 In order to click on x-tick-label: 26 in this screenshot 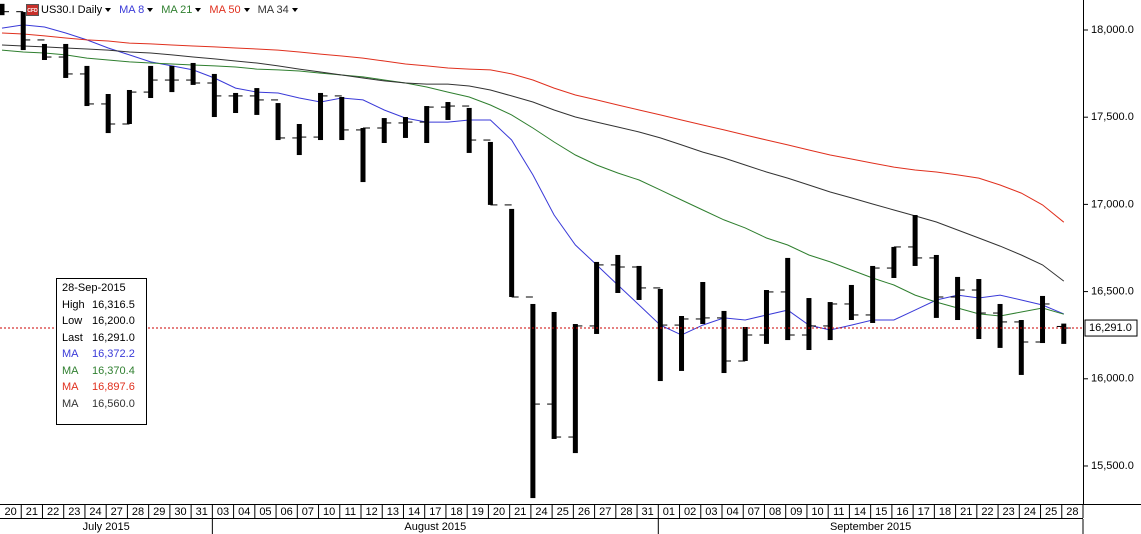, I will do `click(584, 512)`.